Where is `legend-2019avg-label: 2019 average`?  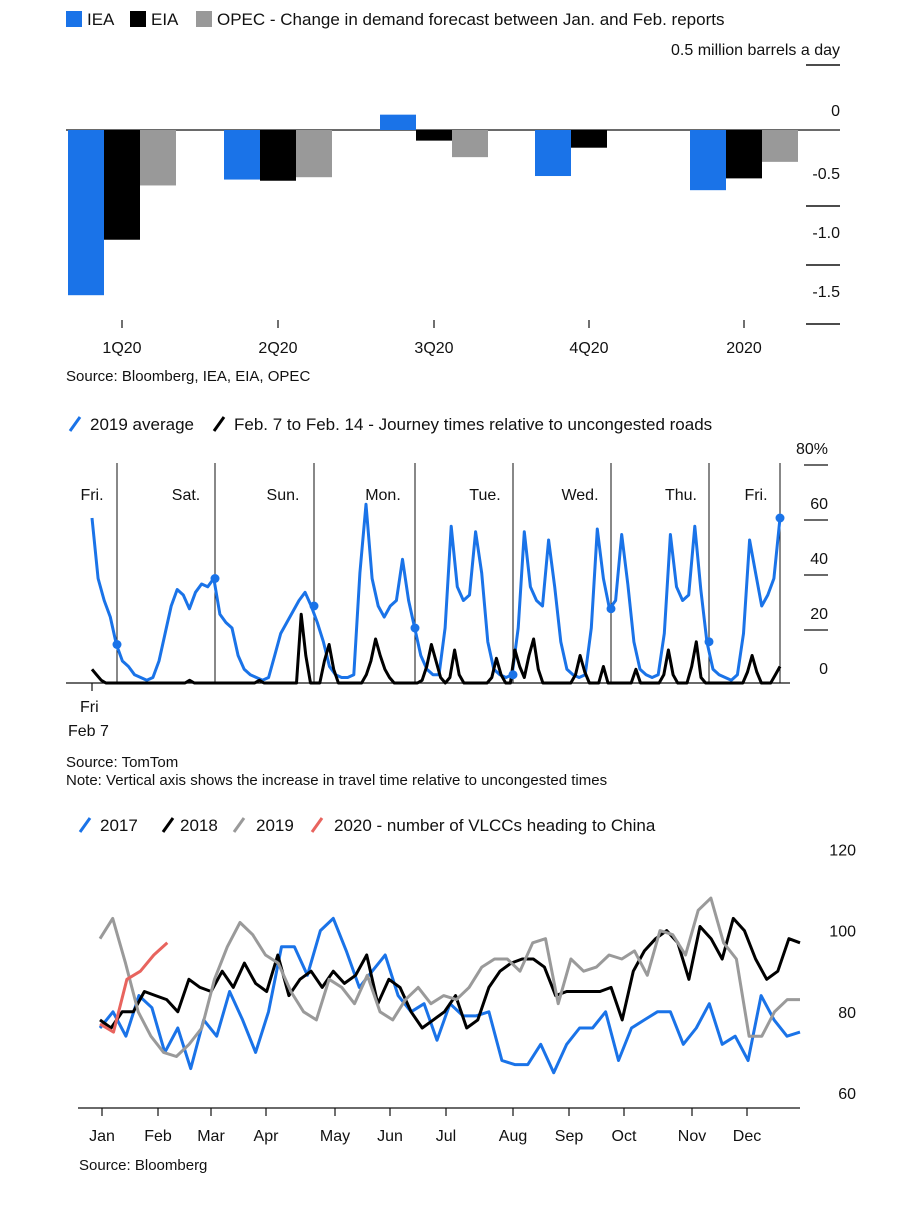
legend-2019avg-label: 2019 average is located at coordinates (142, 424).